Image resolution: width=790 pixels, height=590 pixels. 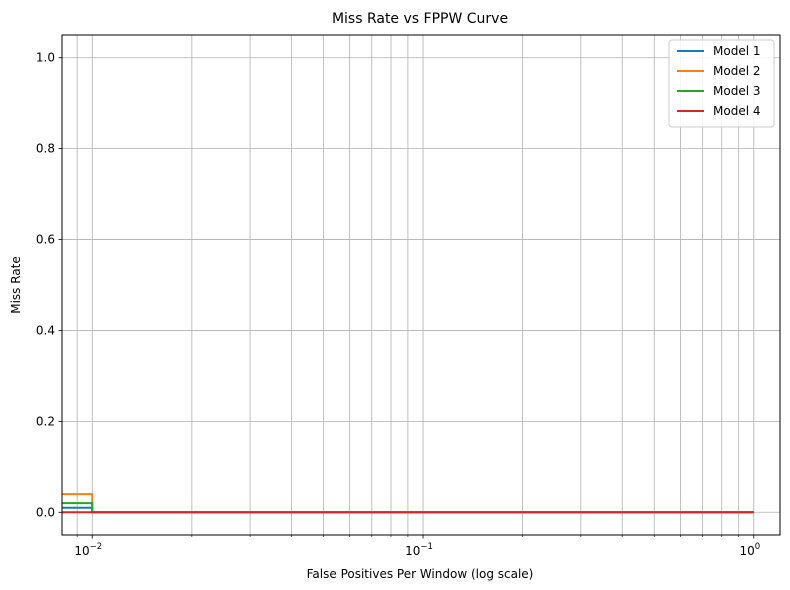 What do you see at coordinates (45, 149) in the screenshot?
I see `y-tick-label: 0.8` at bounding box center [45, 149].